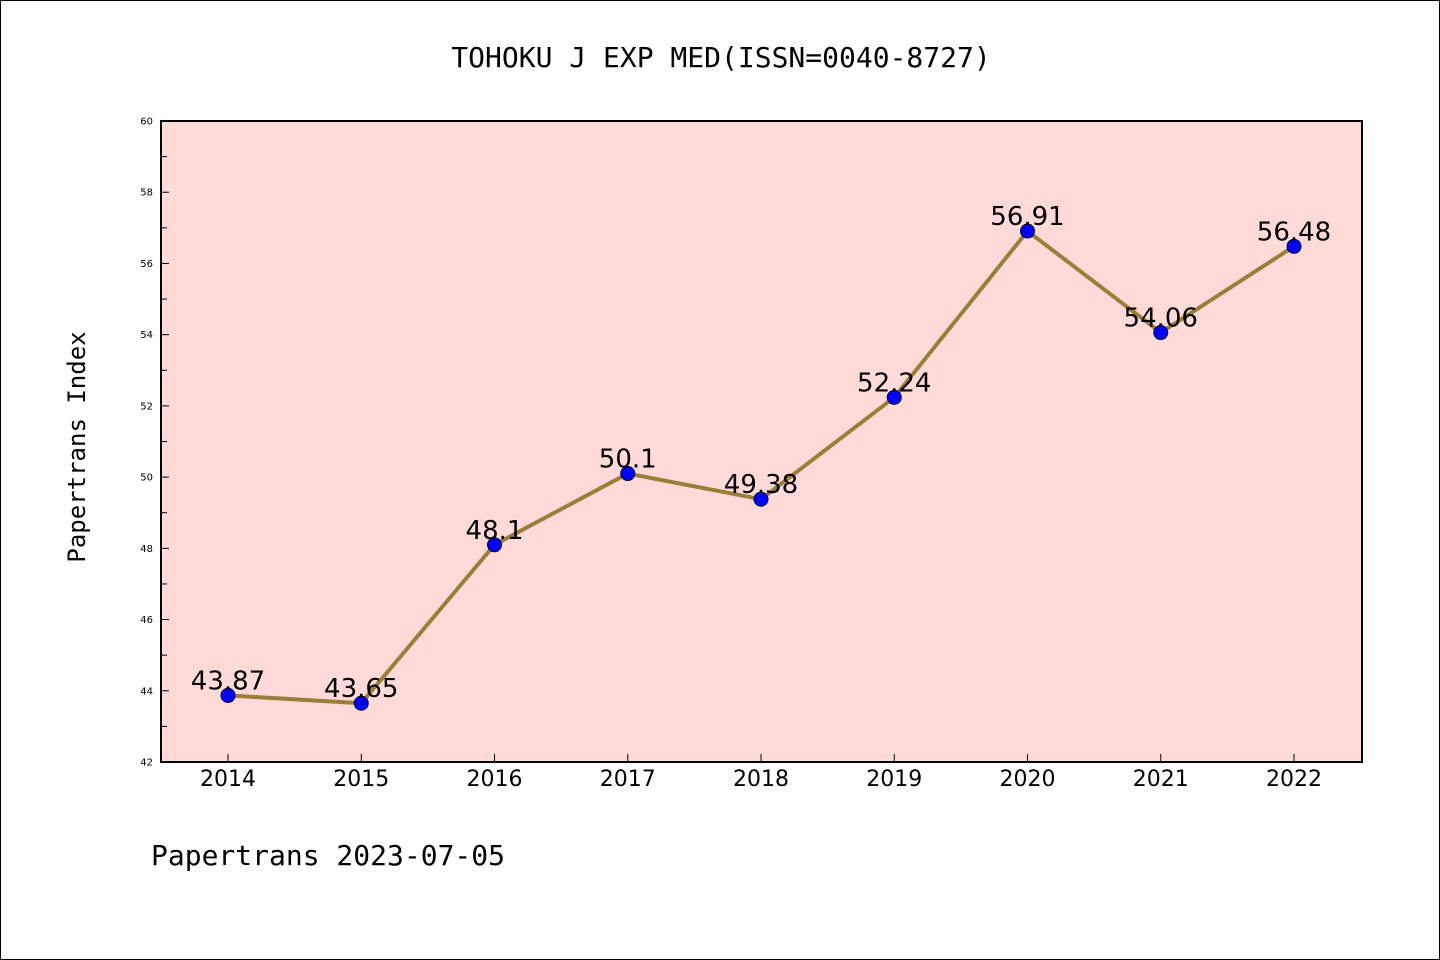 The height and width of the screenshot is (960, 1440). What do you see at coordinates (894, 779) in the screenshot?
I see `x-tick-label: 2019` at bounding box center [894, 779].